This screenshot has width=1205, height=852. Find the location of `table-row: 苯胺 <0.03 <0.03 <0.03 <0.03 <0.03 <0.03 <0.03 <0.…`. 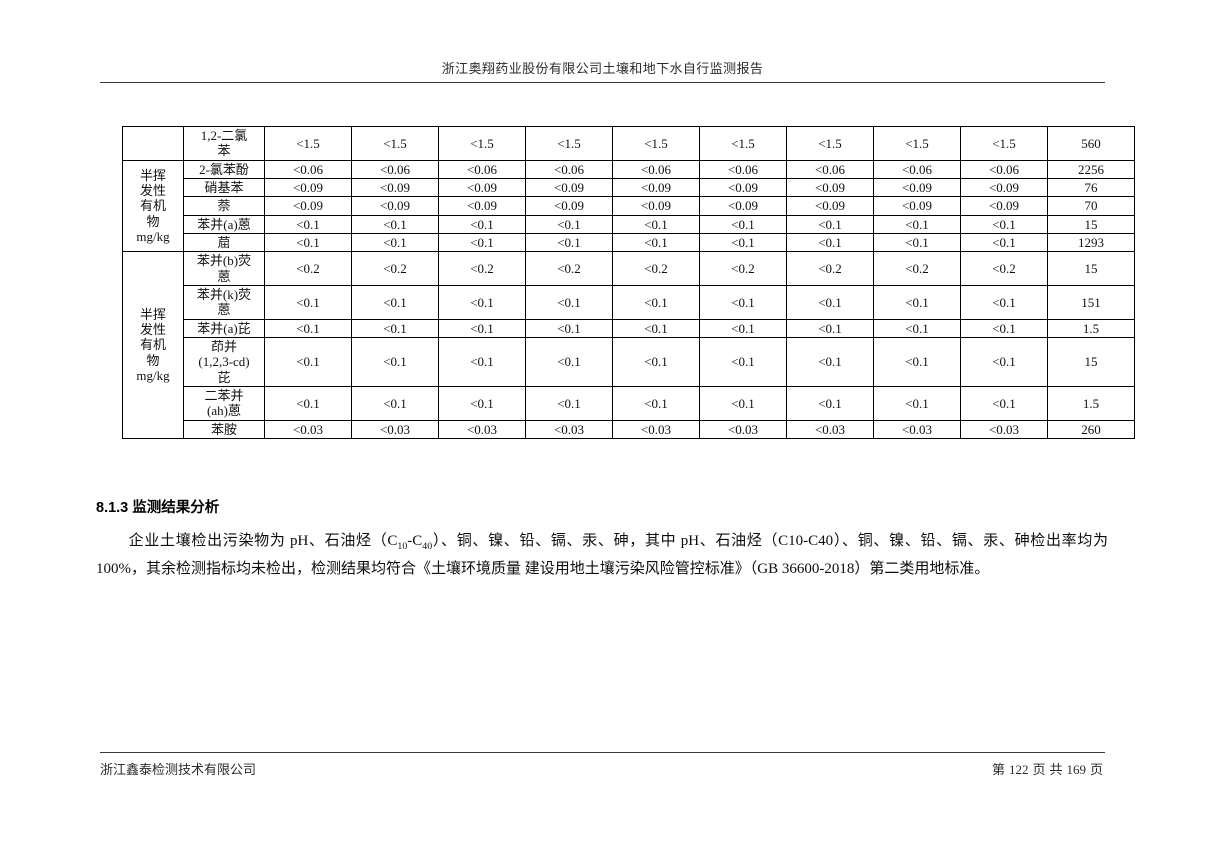

table-row: 苯胺 <0.03 <0.03 <0.03 <0.03 <0.03 <0.03 <0.03 <0.… is located at coordinates (629, 429).